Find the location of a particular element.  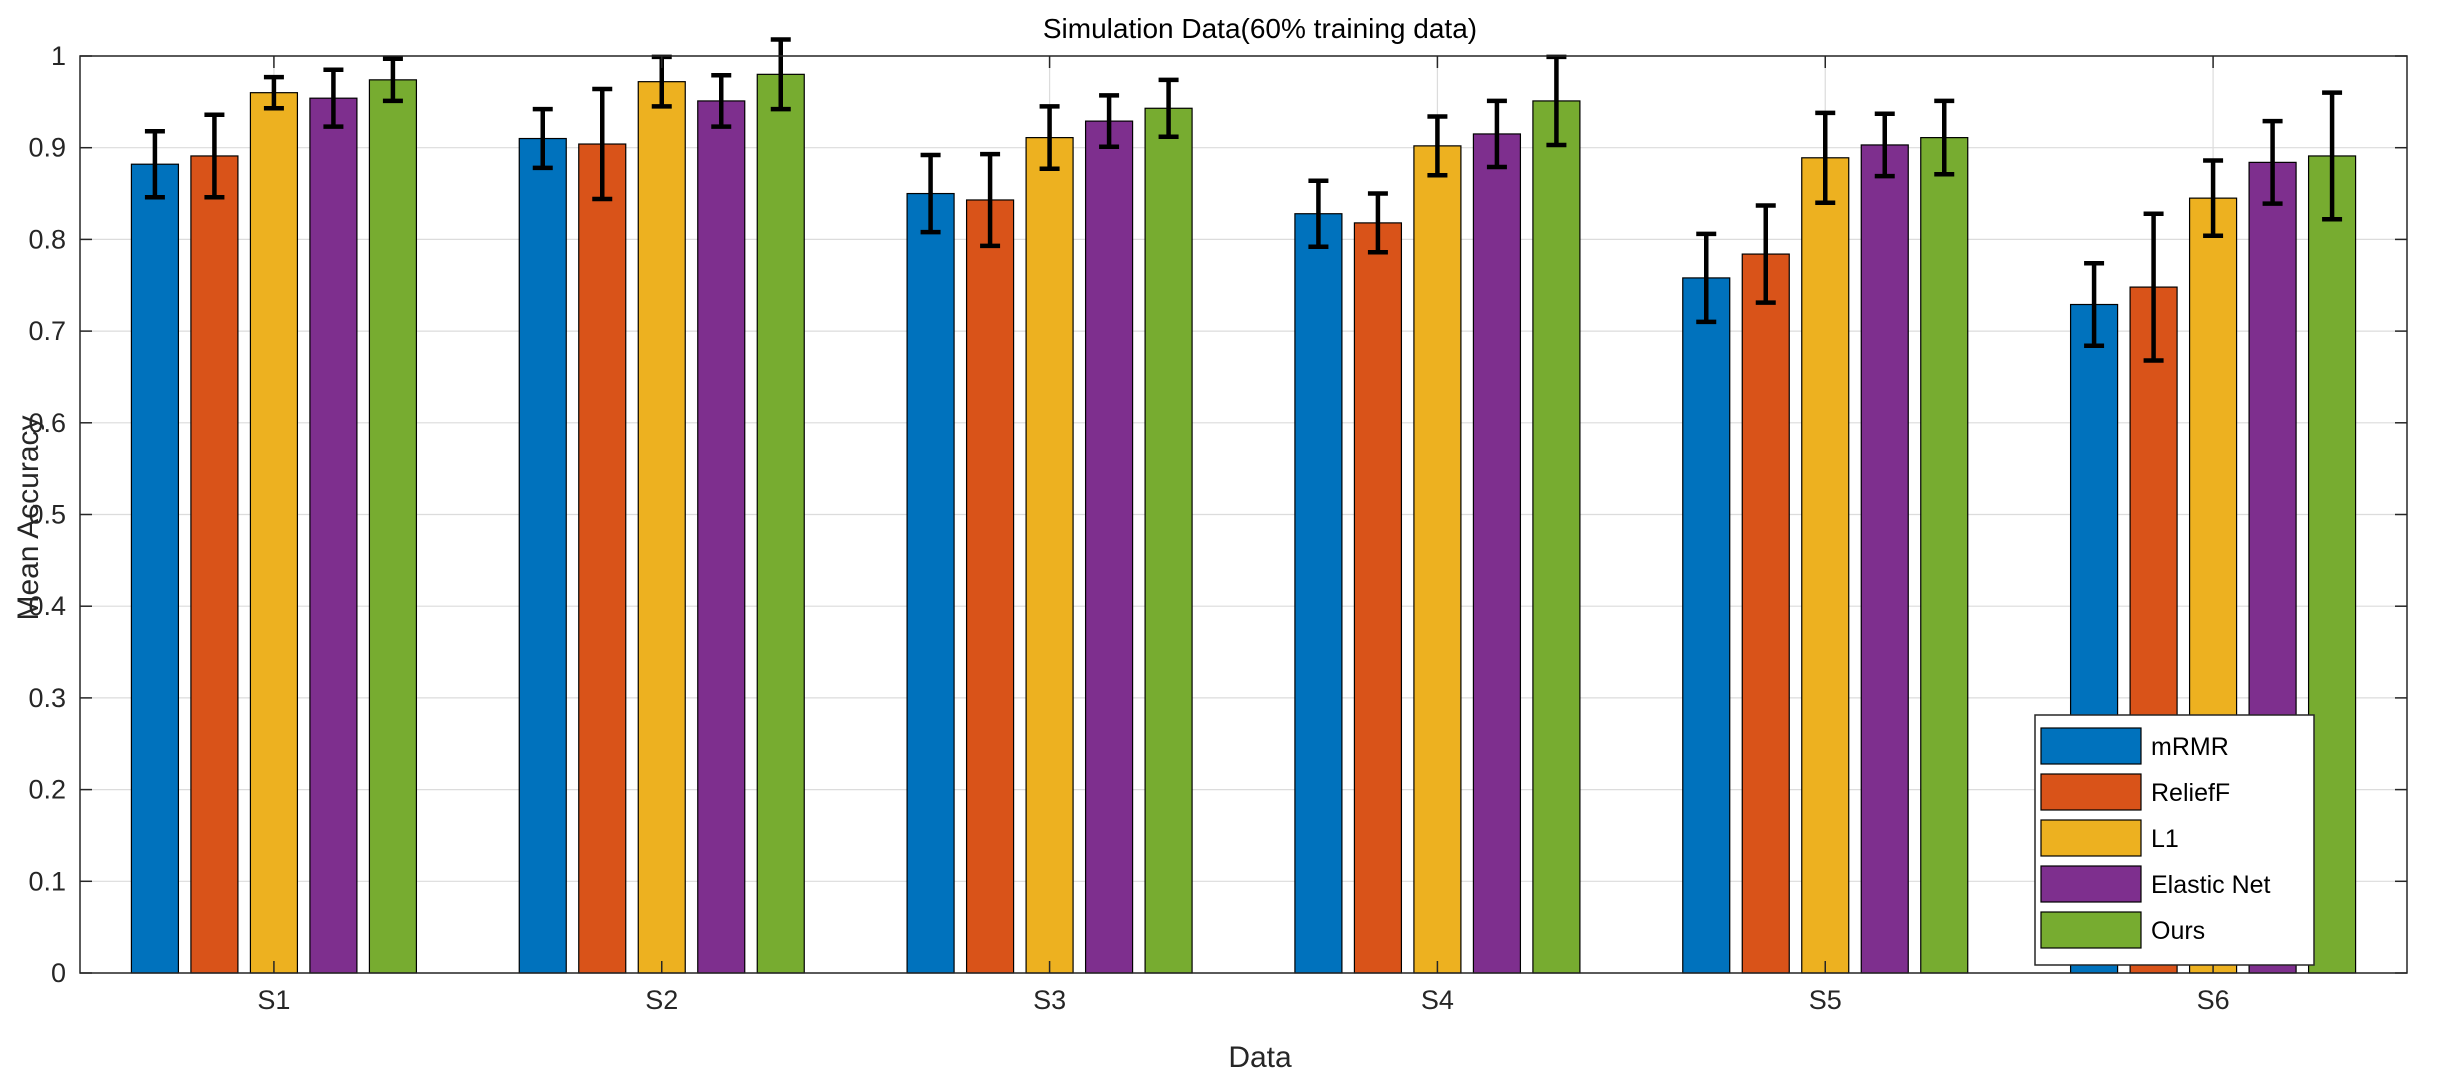

chart-title: Simulation Data(60% training data) is located at coordinates (1260, 28).